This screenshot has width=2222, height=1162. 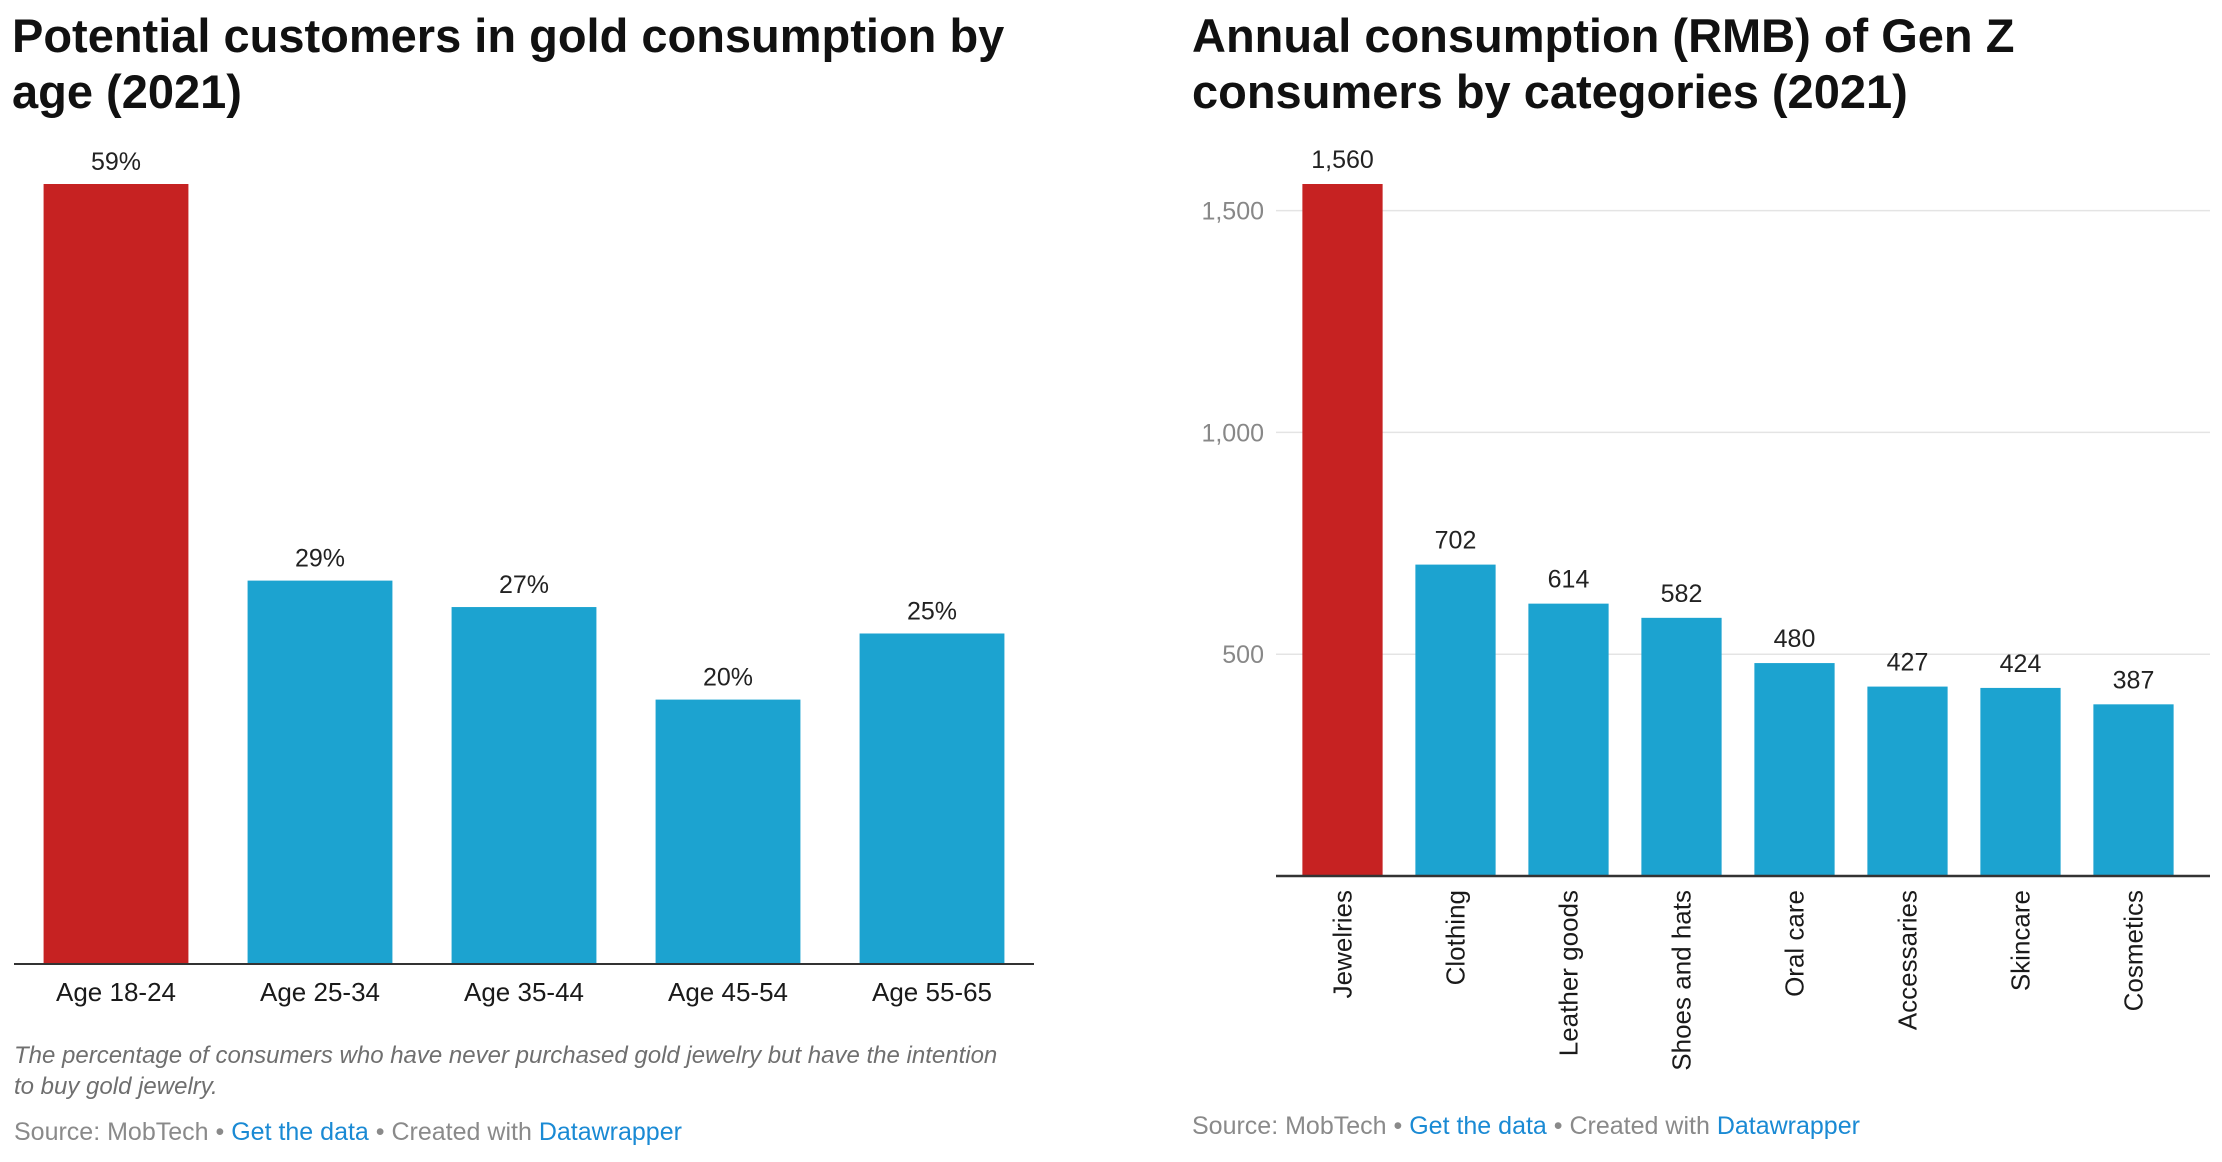 I want to click on x-tick-label: Cosmetics, so click(x=2134, y=950).